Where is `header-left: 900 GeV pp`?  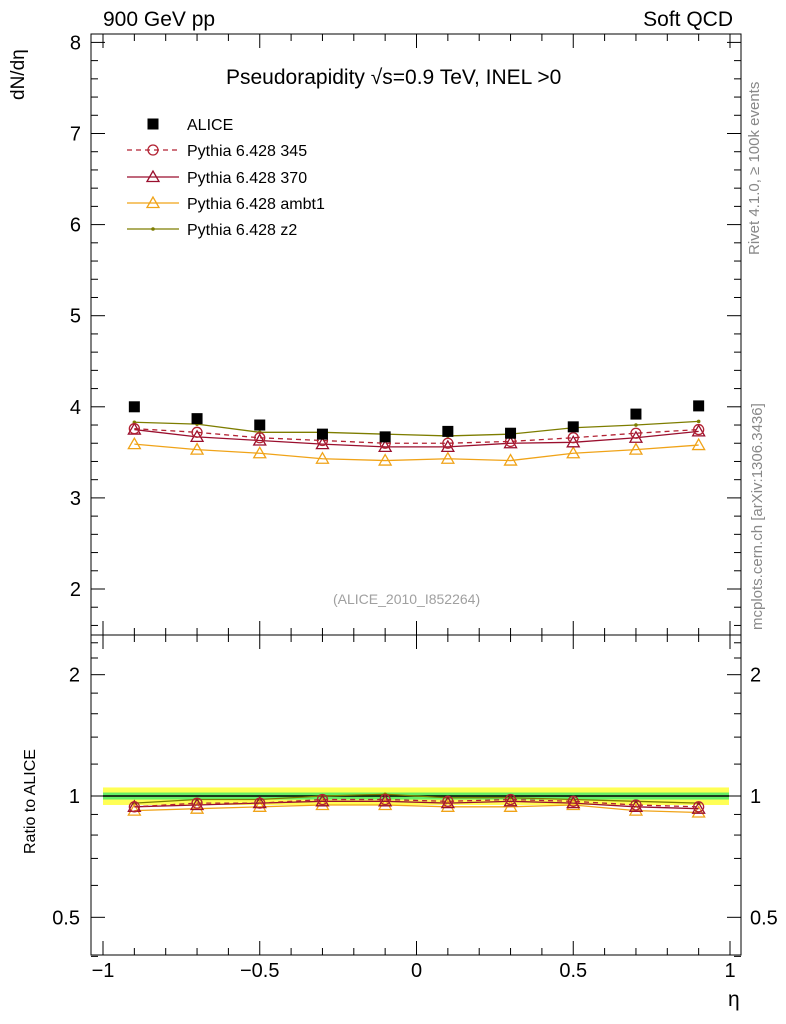
header-left: 900 GeV pp is located at coordinates (159, 19).